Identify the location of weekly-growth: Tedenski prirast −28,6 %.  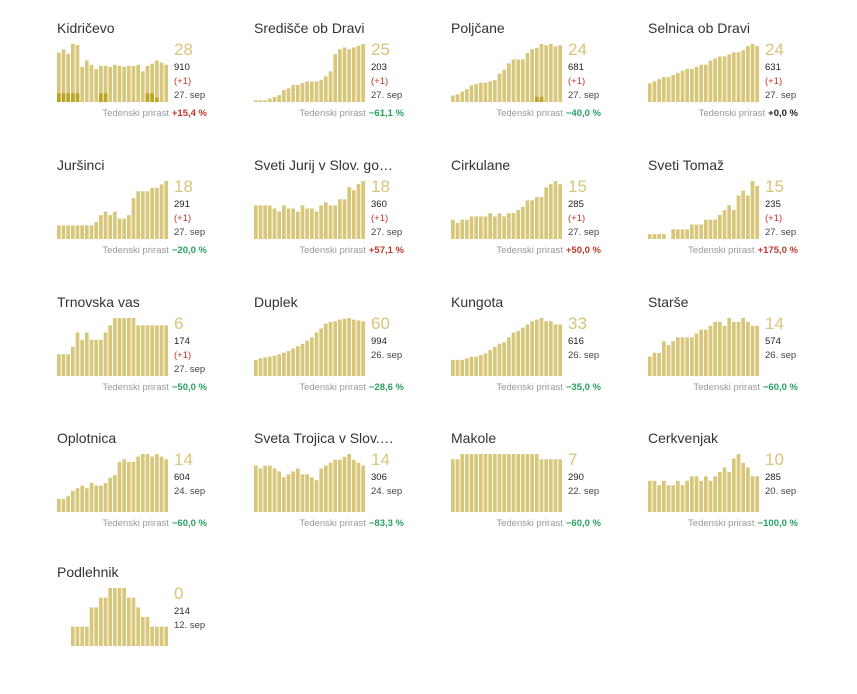
(329, 387).